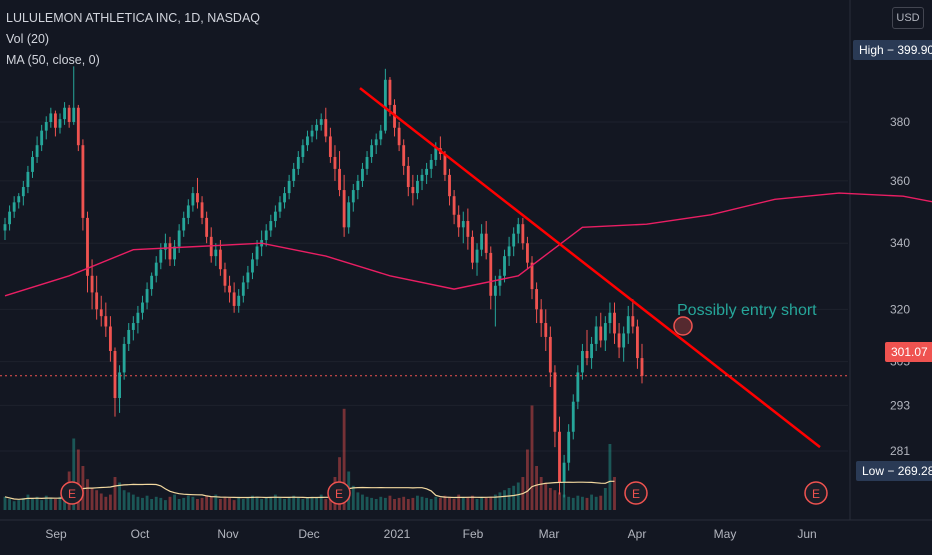 The height and width of the screenshot is (555, 932). Describe the element at coordinates (308, 534) in the screenshot. I see `x-tick-label: Dec` at that location.